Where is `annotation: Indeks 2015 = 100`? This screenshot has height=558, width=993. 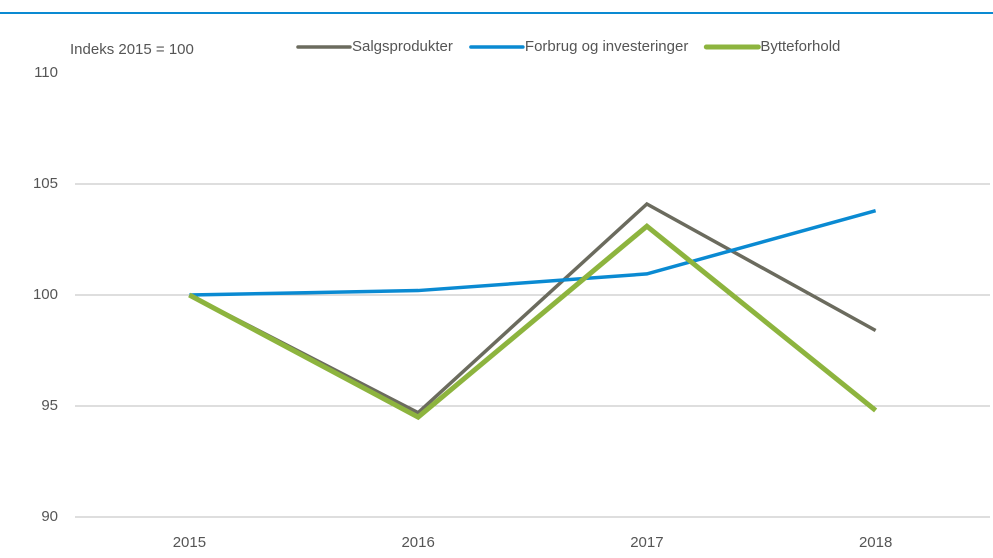
annotation: Indeks 2015 = 100 is located at coordinates (132, 49).